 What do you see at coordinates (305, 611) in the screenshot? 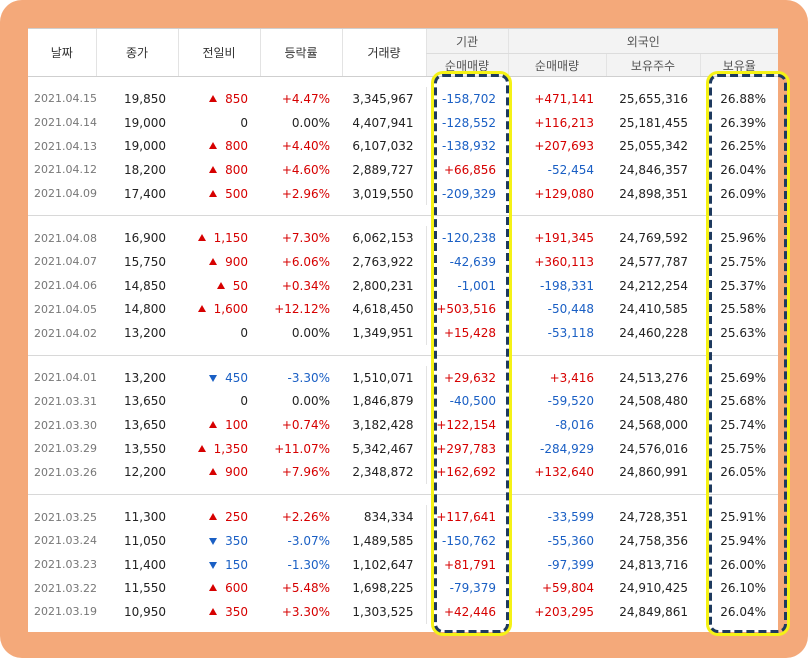
I see `cell-rate: +3.30%` at bounding box center [305, 611].